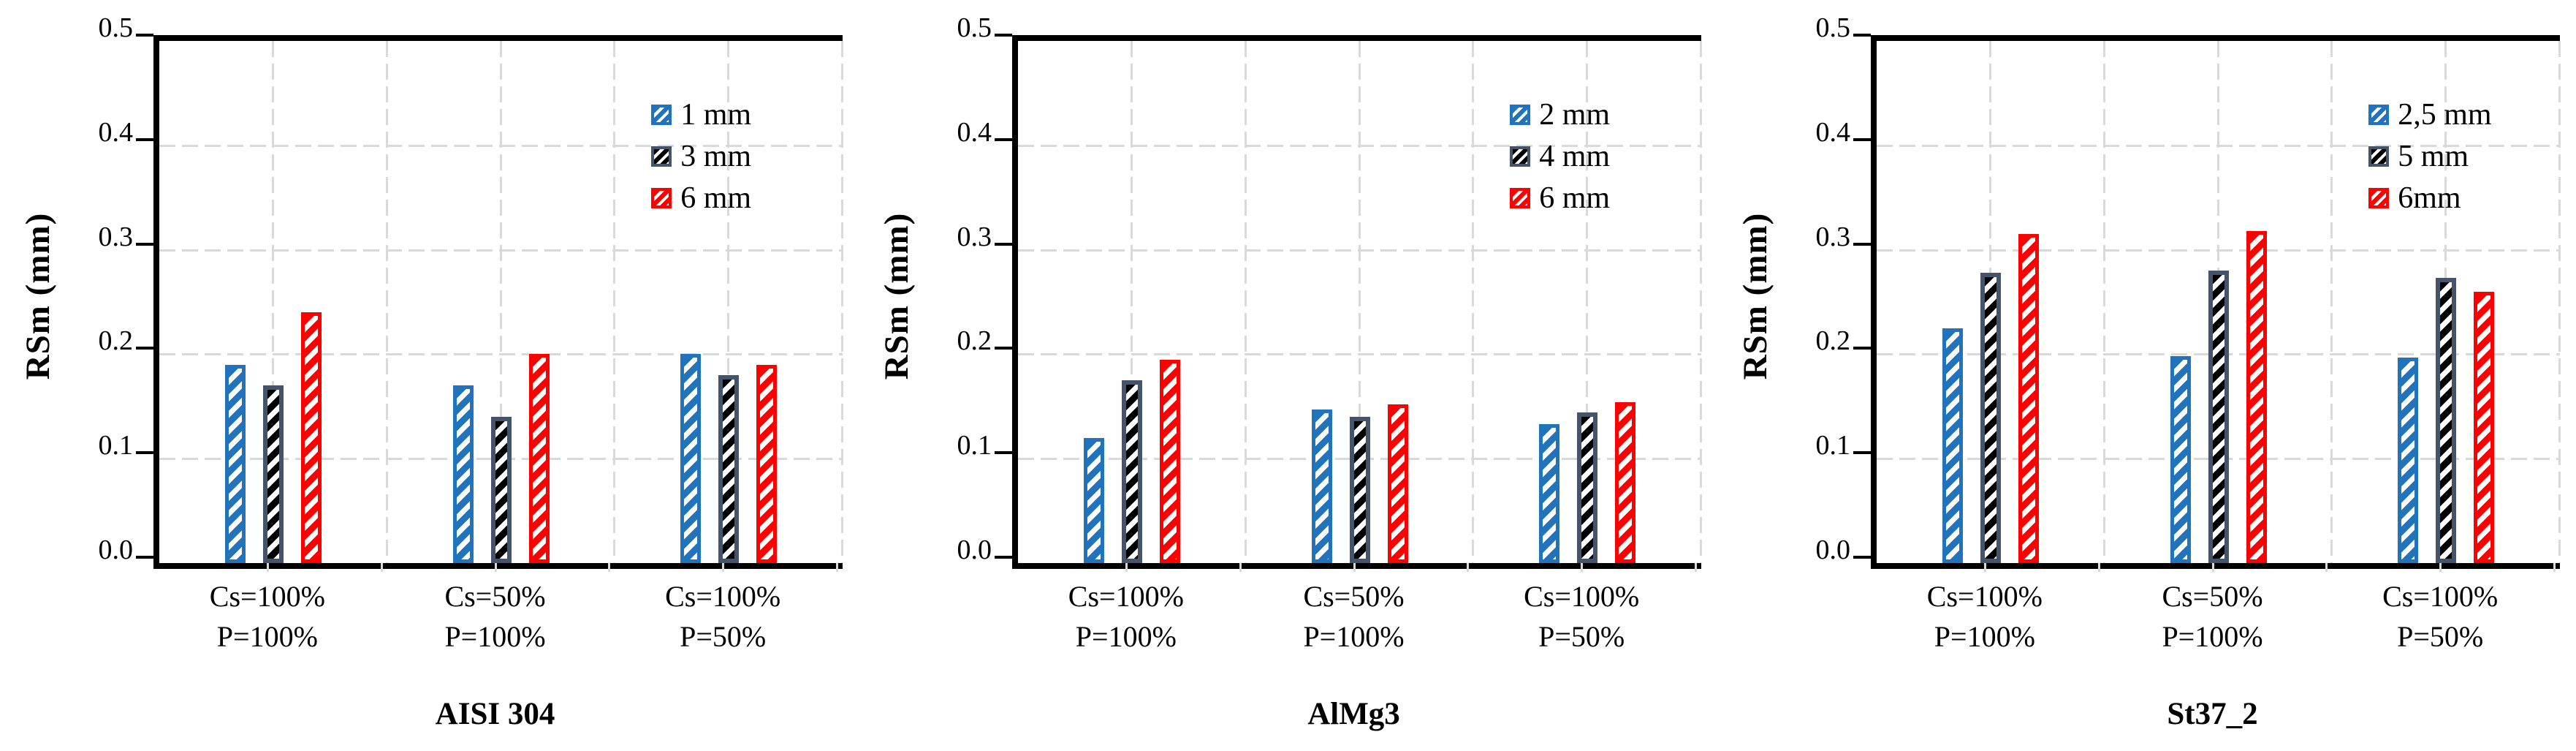  What do you see at coordinates (495, 714) in the screenshot?
I see `chart-title: AISI 304` at bounding box center [495, 714].